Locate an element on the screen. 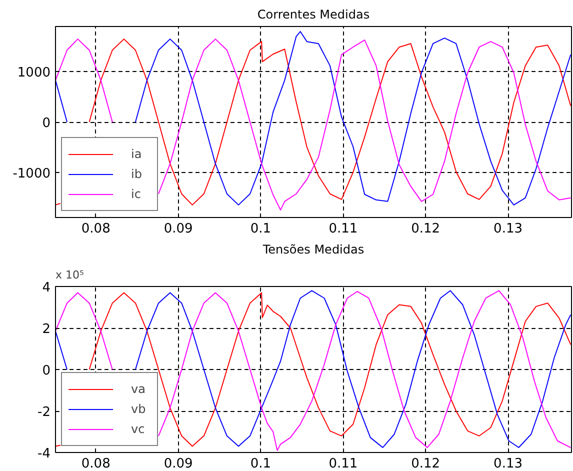 The image size is (573, 471). legend-label: ib is located at coordinates (137, 174).